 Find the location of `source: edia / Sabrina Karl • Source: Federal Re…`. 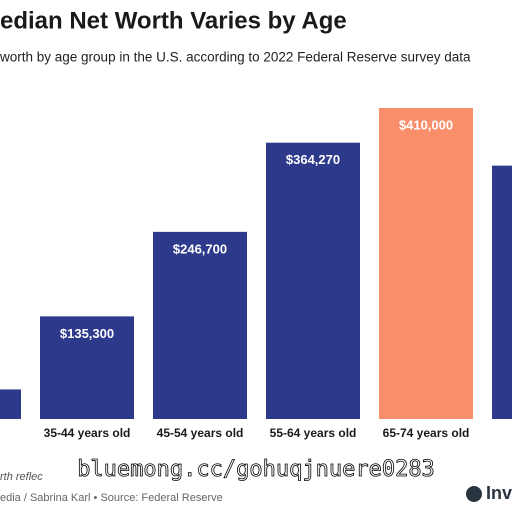

source: edia / Sabrina Karl • Source: Federal Re… is located at coordinates (111, 498).